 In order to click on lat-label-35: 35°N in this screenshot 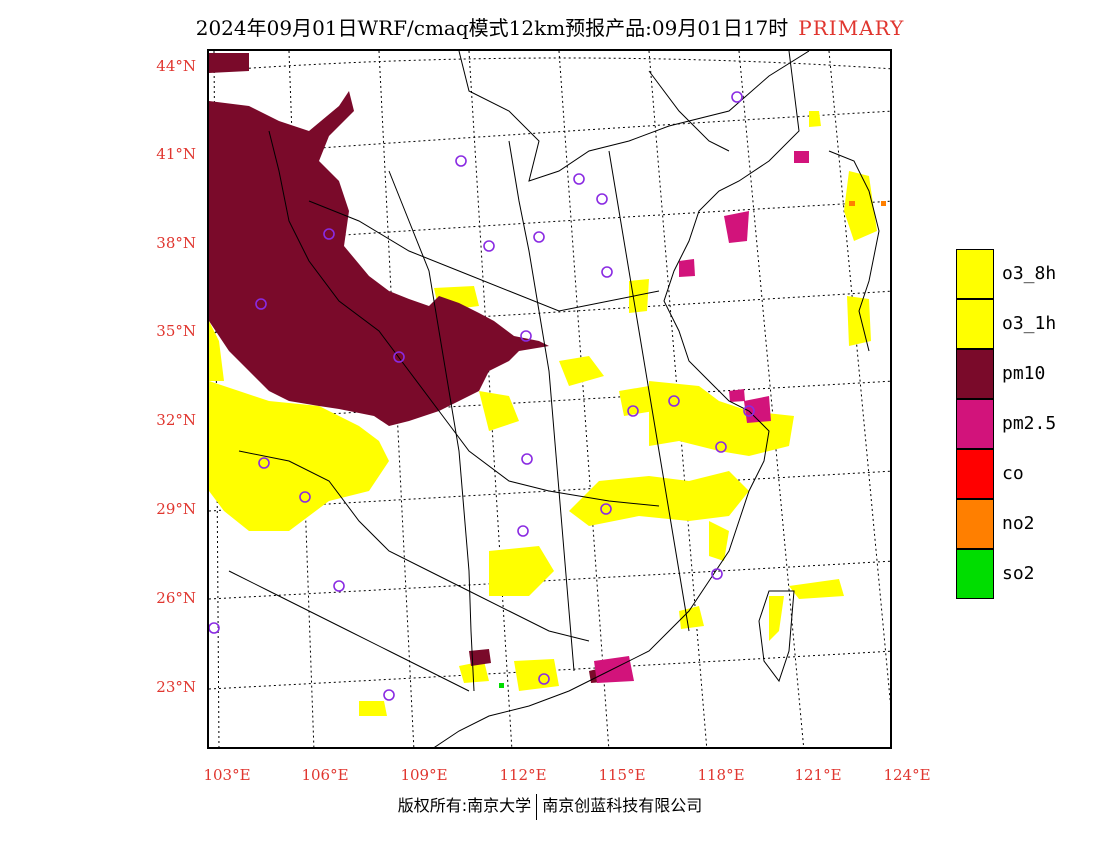, I will do `click(176, 331)`.